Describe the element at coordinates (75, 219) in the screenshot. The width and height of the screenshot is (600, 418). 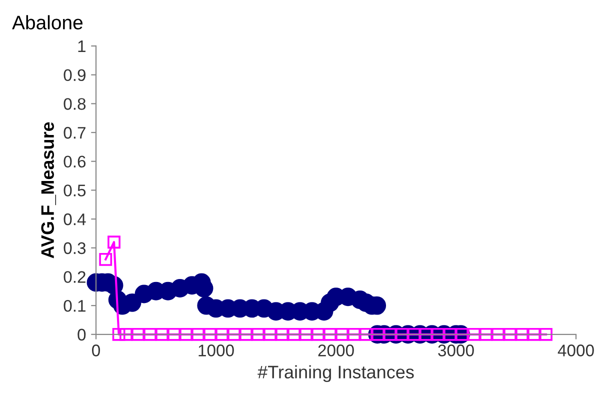
I see `y-tick-label: 0.4` at that location.